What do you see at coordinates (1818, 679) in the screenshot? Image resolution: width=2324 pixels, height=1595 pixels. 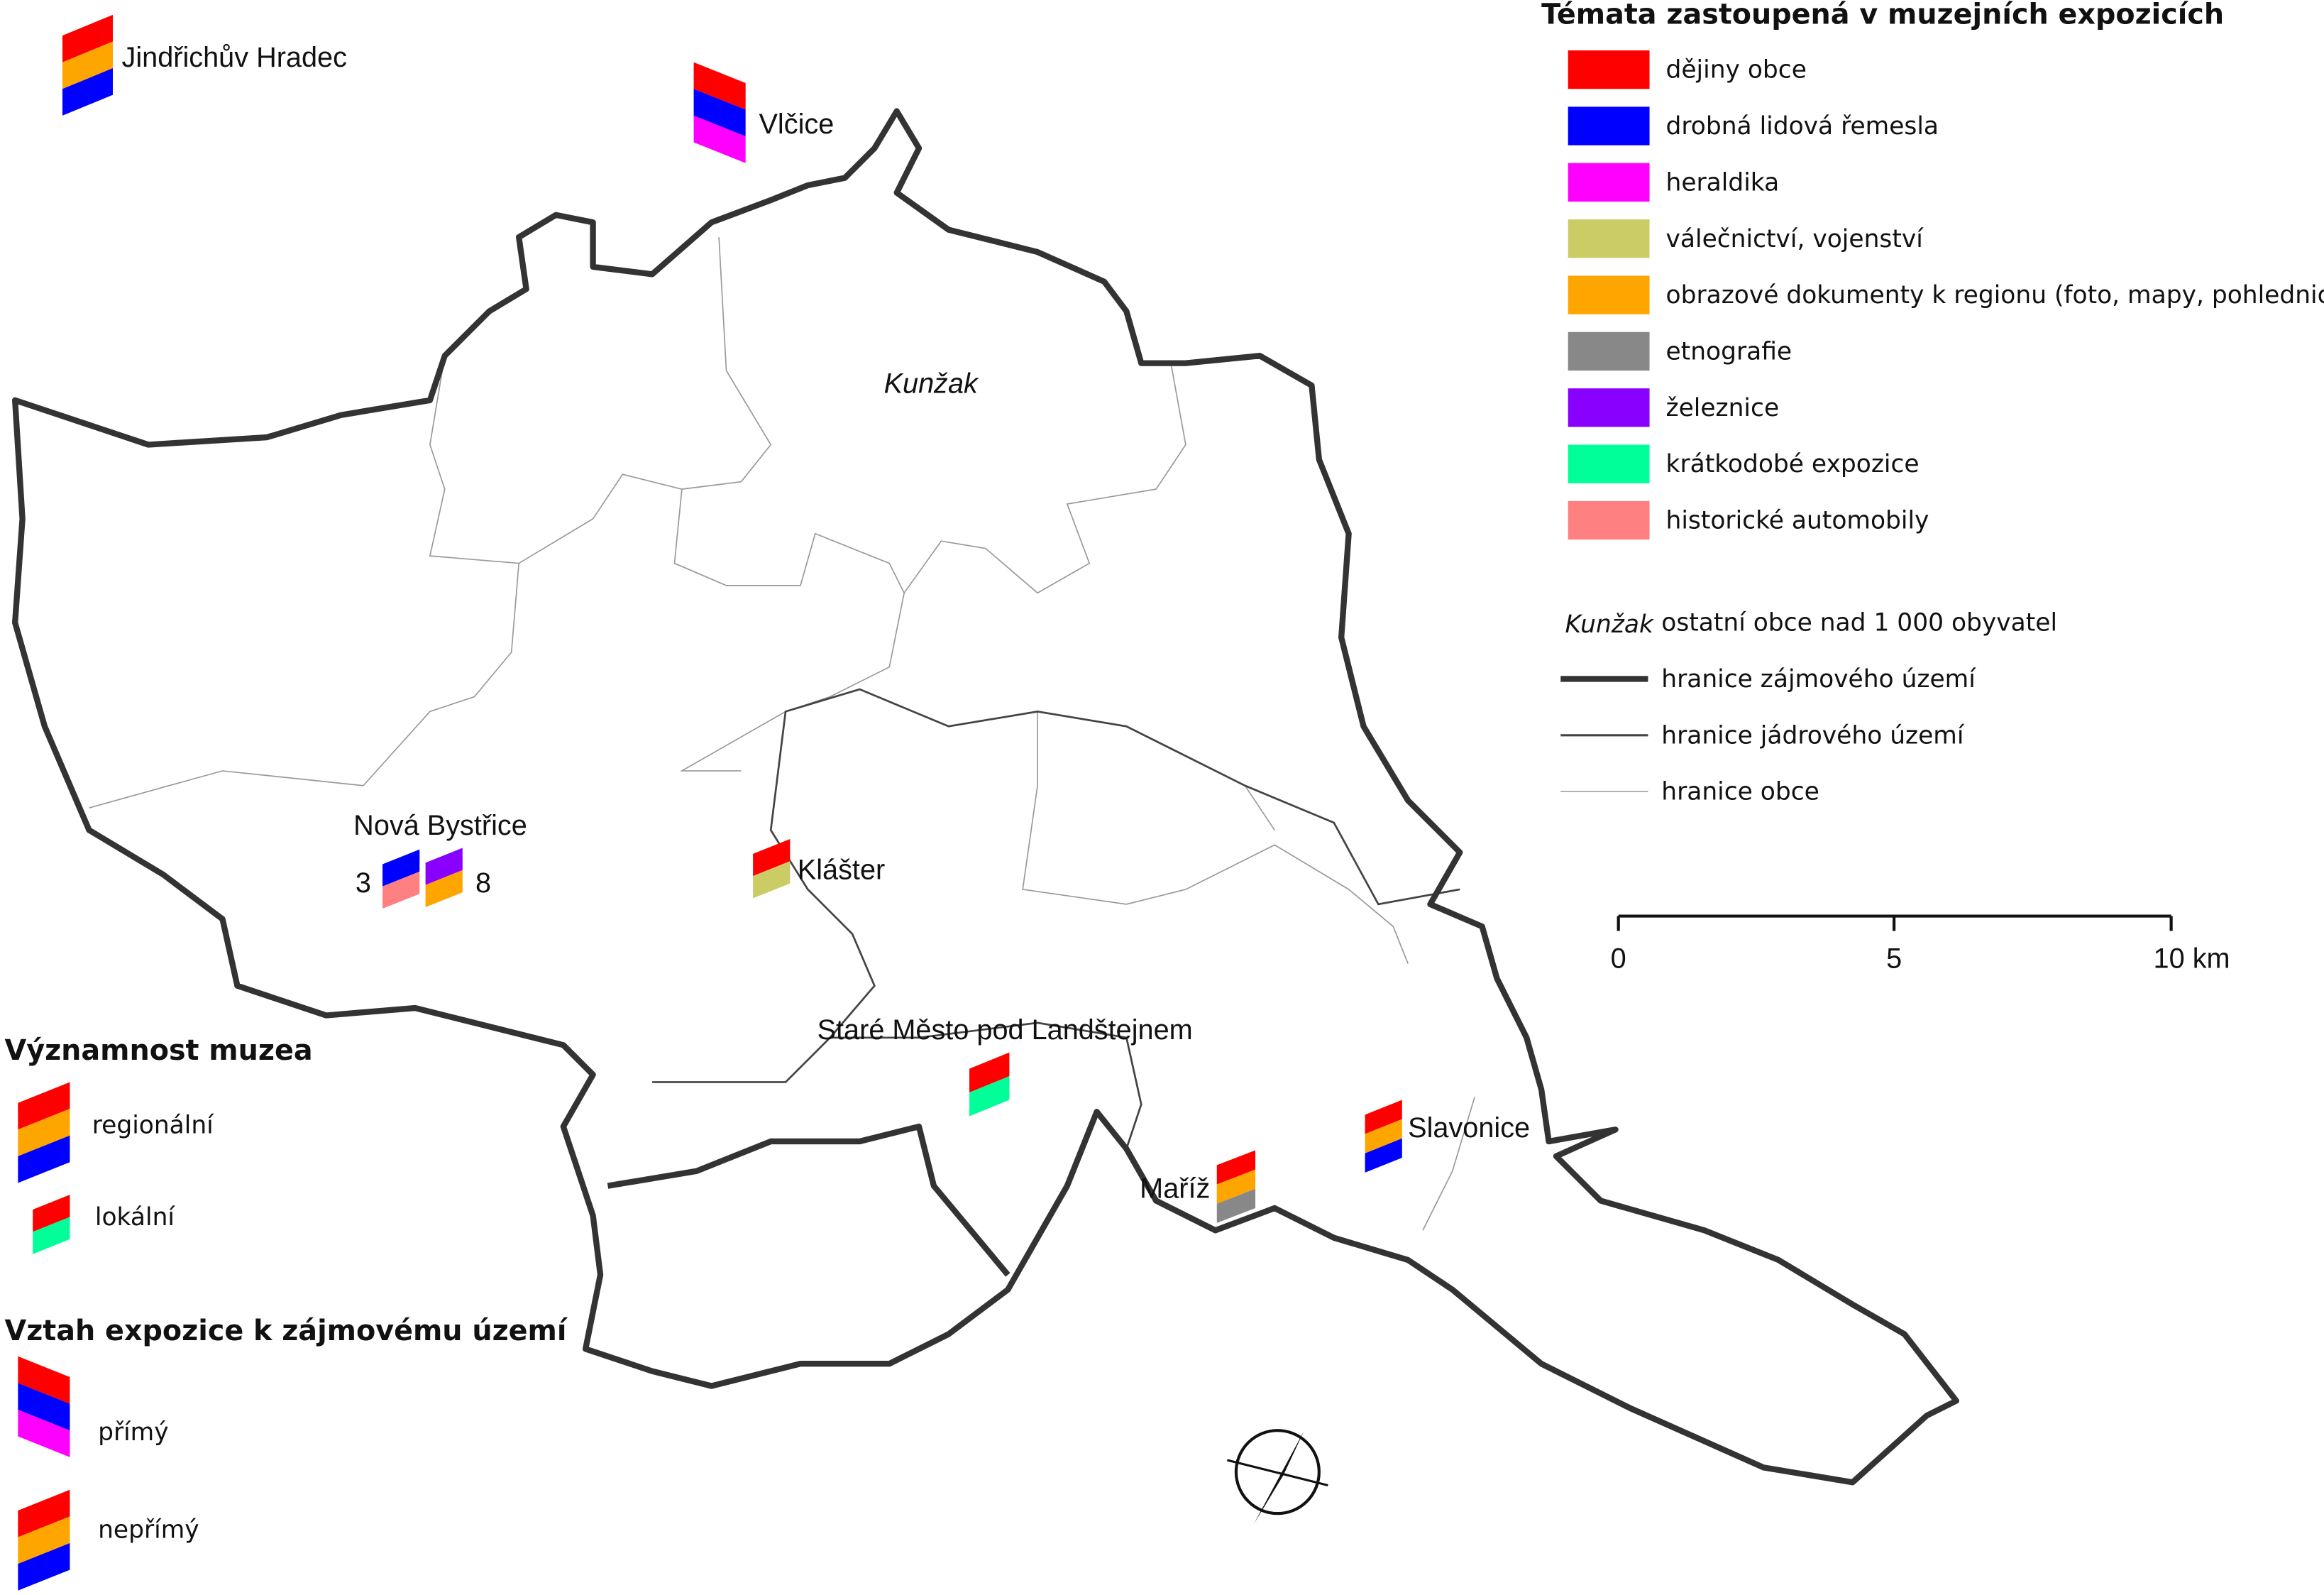 I see `legend-label: hranice zájmového území` at bounding box center [1818, 679].